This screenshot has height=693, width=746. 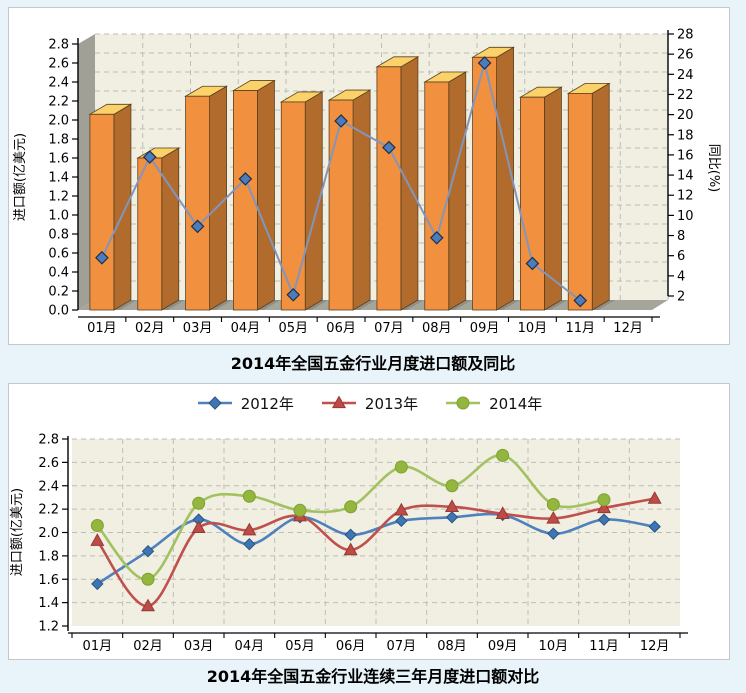 I want to click on y-right-tick-label: 6, so click(x=681, y=256).